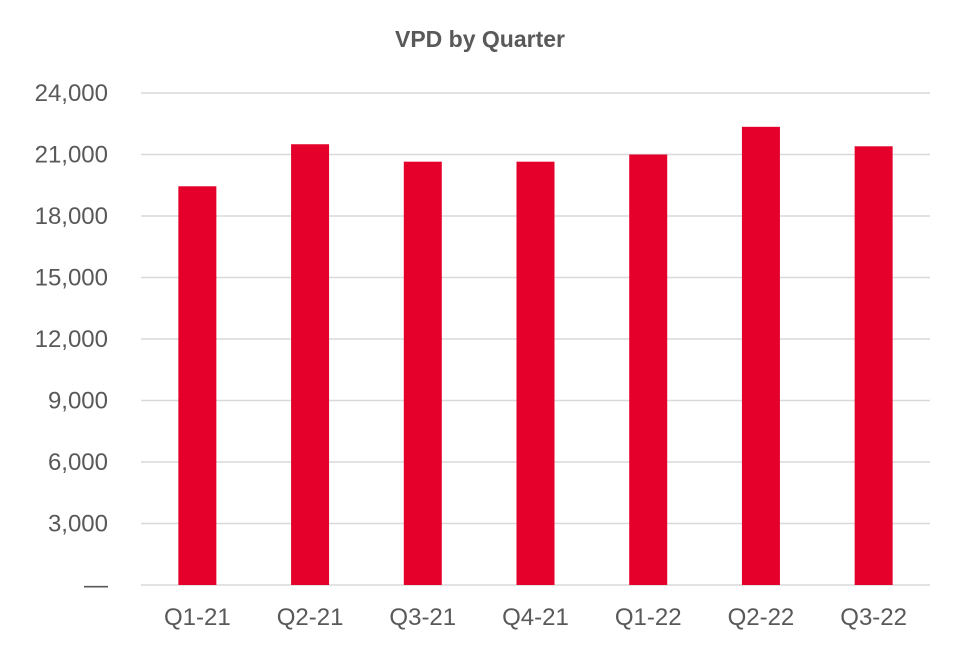 Image resolution: width=960 pixels, height=662 pixels. I want to click on chart-title: VPD by Quarter, so click(480, 39).